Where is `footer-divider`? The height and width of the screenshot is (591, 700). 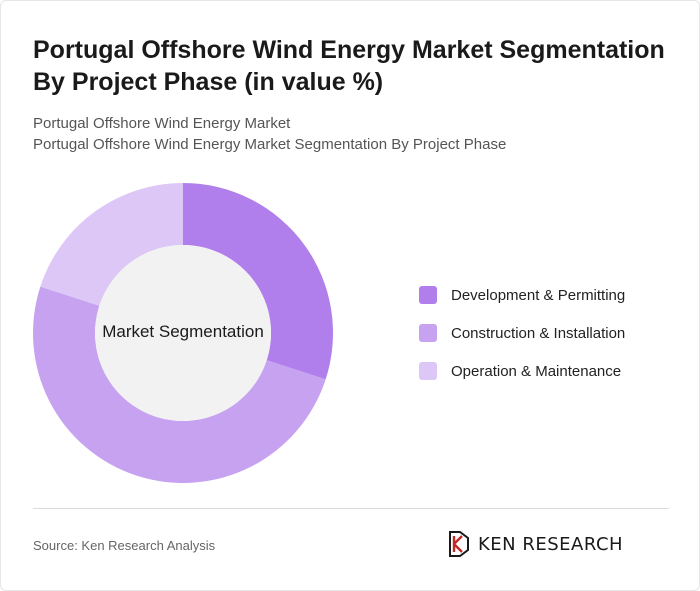
footer-divider is located at coordinates (351, 508).